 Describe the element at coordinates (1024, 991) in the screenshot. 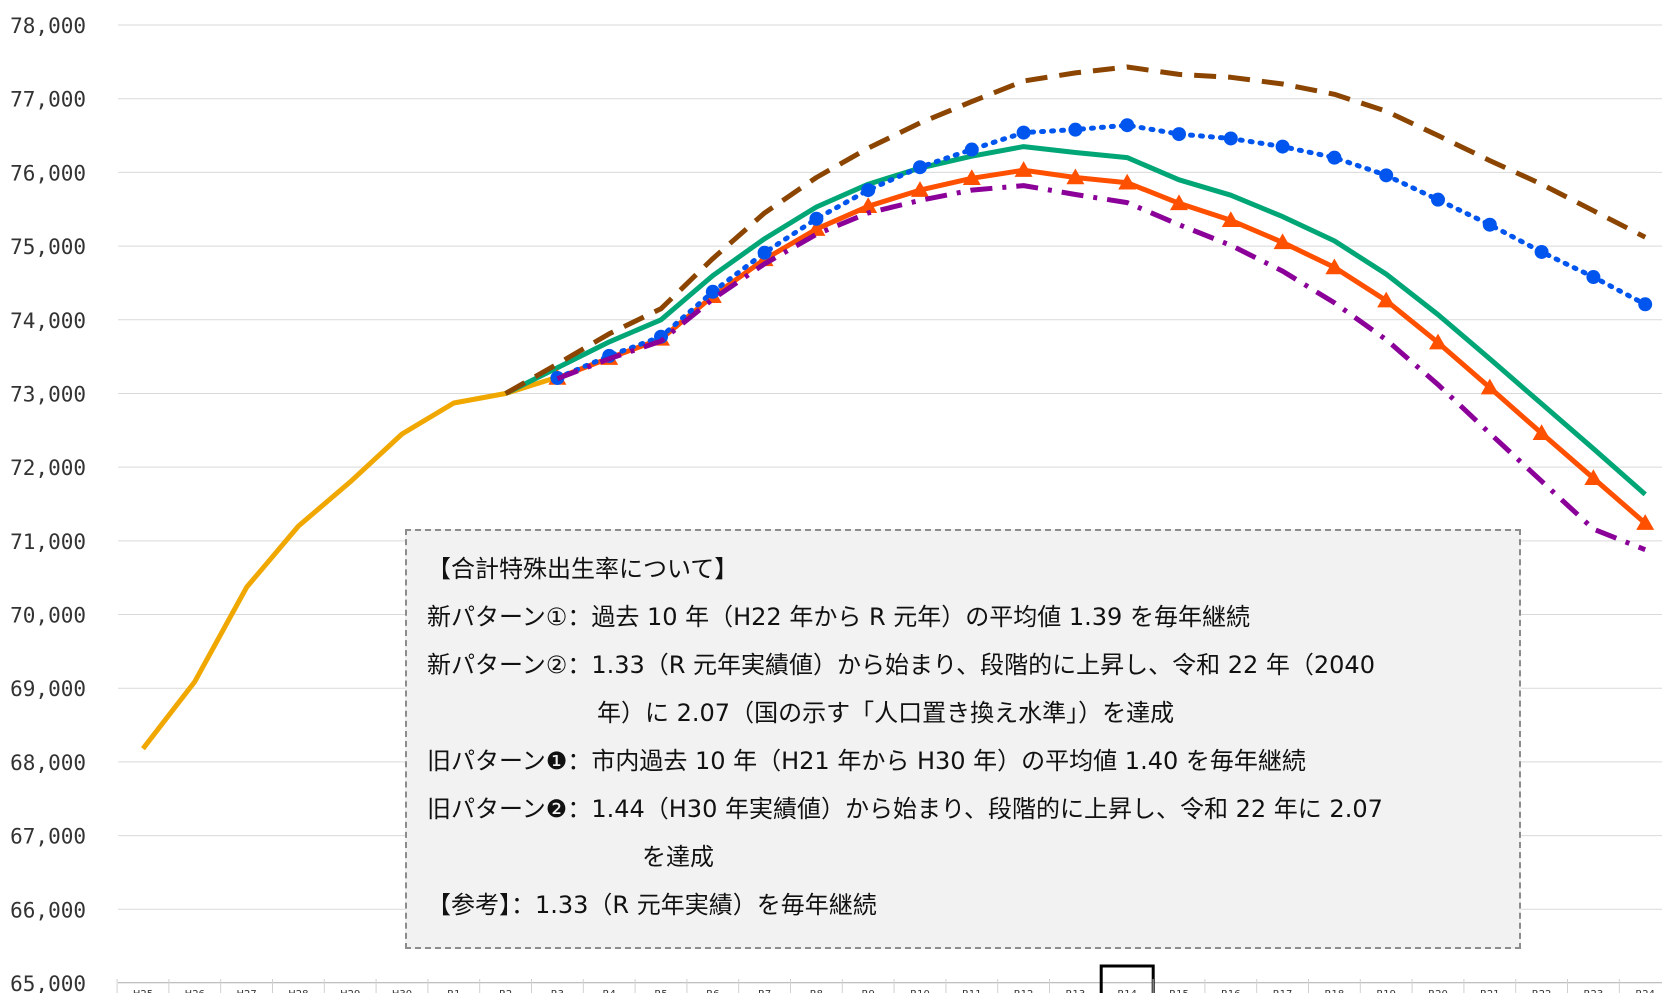

I see `x-tick-label: R12` at that location.